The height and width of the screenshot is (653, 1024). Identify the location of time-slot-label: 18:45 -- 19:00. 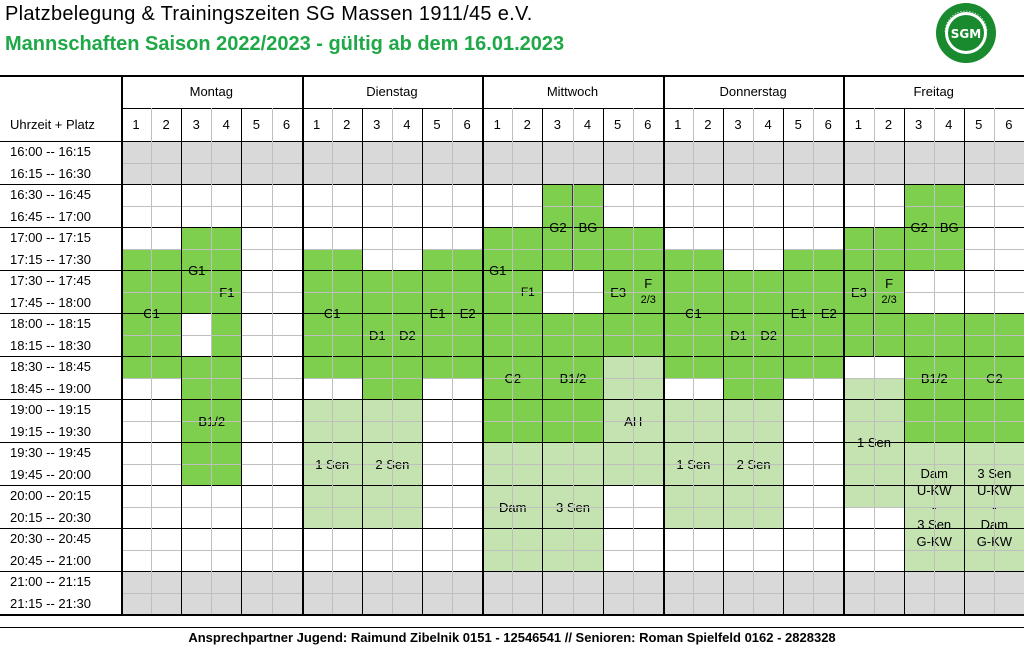
(50, 388).